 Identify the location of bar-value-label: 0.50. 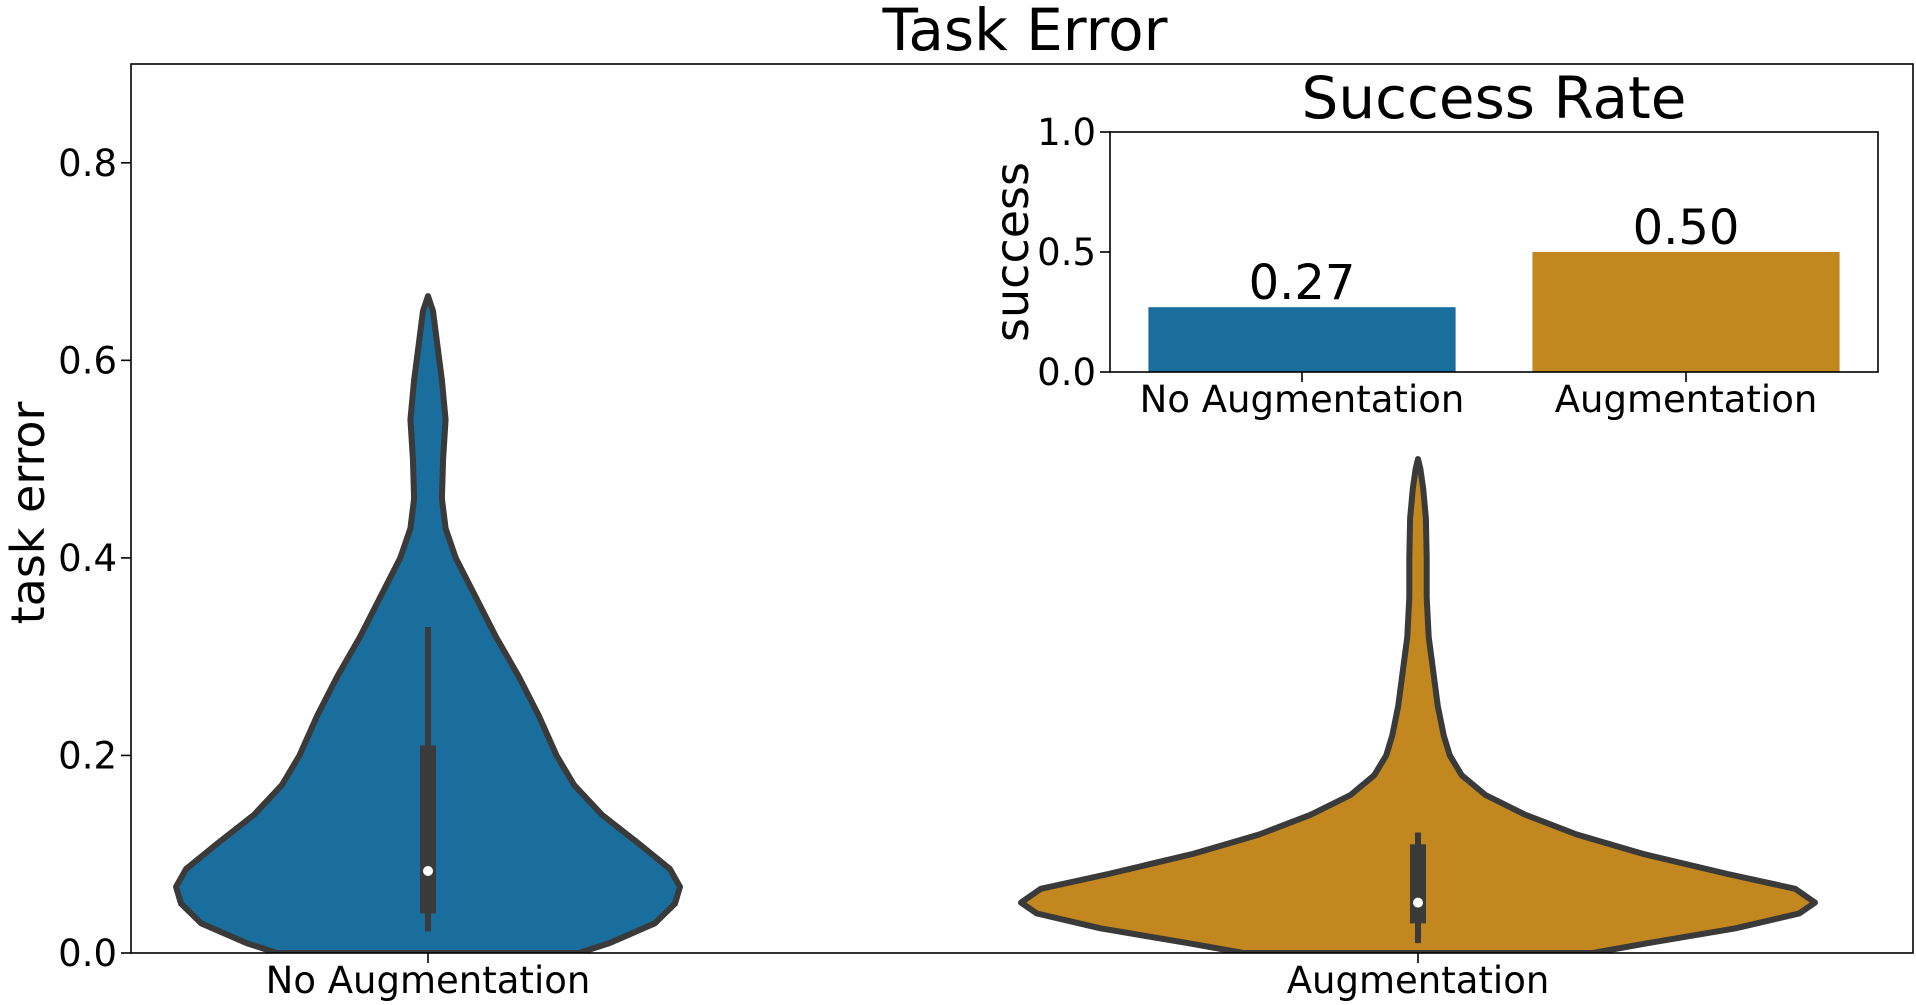
(1686, 228).